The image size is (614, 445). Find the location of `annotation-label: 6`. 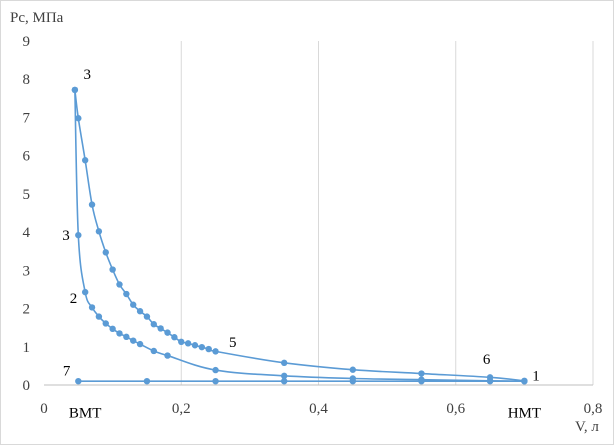

annotation-label: 6 is located at coordinates (487, 360).